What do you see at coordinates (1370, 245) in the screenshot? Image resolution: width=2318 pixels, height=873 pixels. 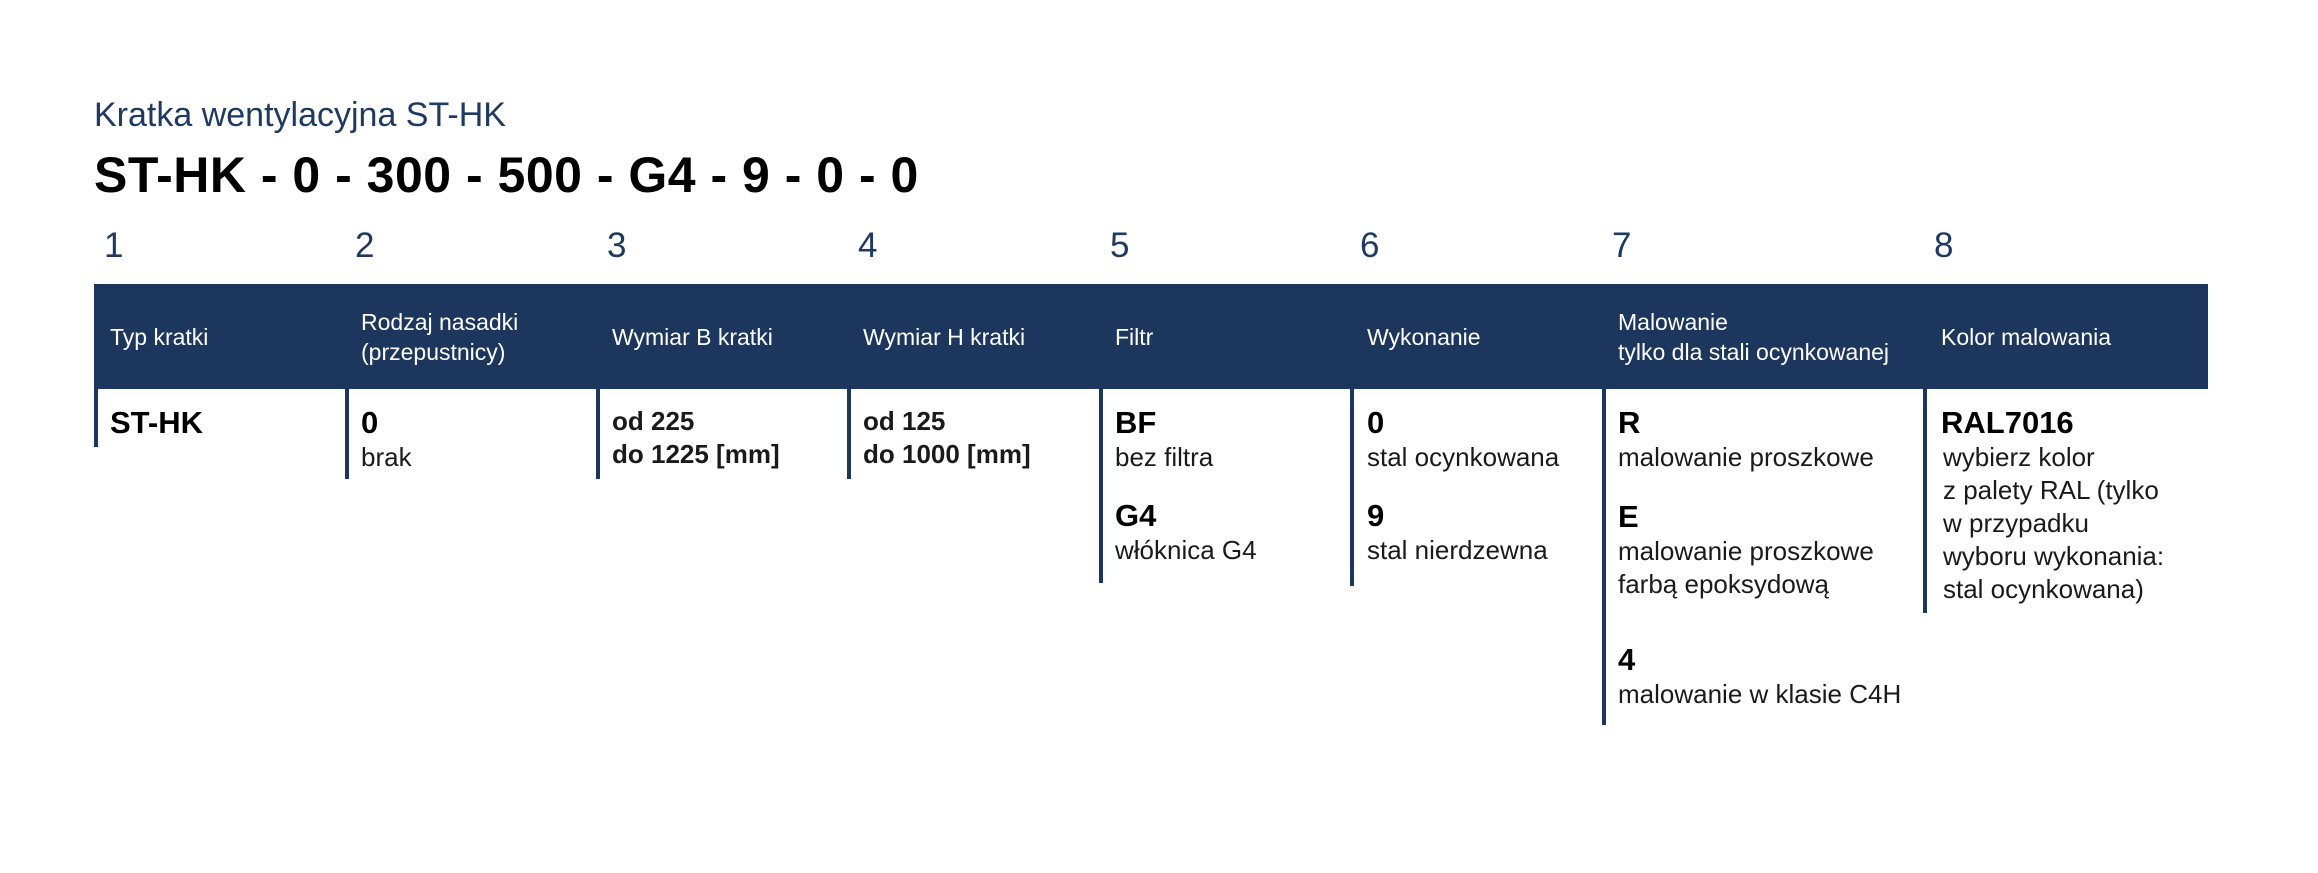 I see `column-number-6: 6` at bounding box center [1370, 245].